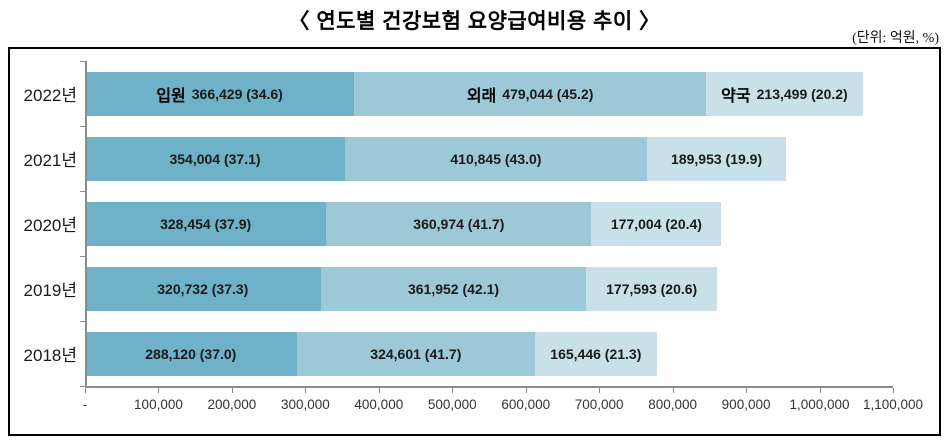  I want to click on x-axis-tick-label: 500,000, so click(452, 404).